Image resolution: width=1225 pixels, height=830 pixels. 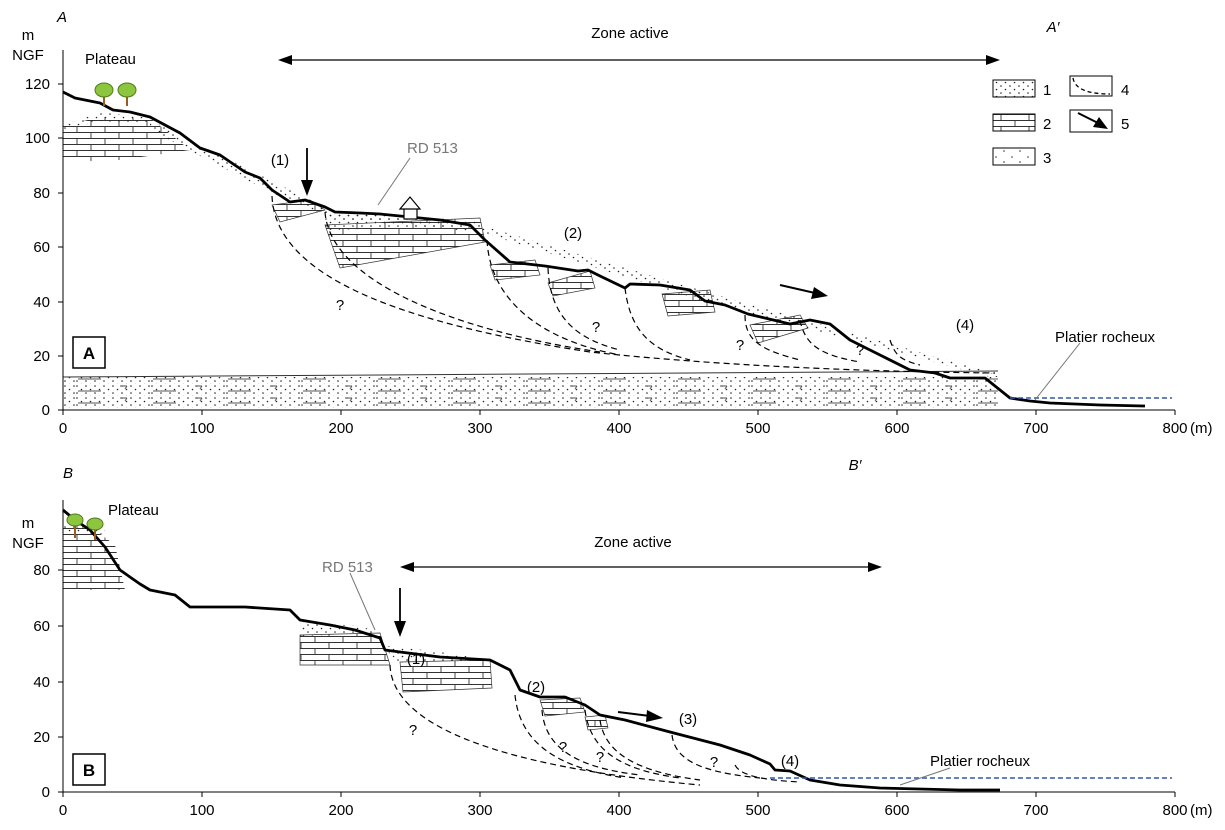 I want to click on limestone-block-b3, so click(x=562, y=707).